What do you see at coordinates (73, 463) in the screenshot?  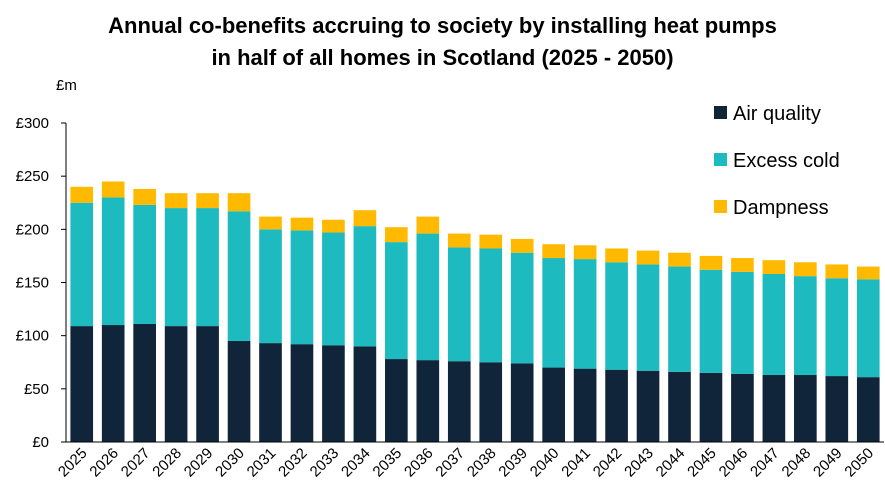 I see `x-tick-label: 2025` at bounding box center [73, 463].